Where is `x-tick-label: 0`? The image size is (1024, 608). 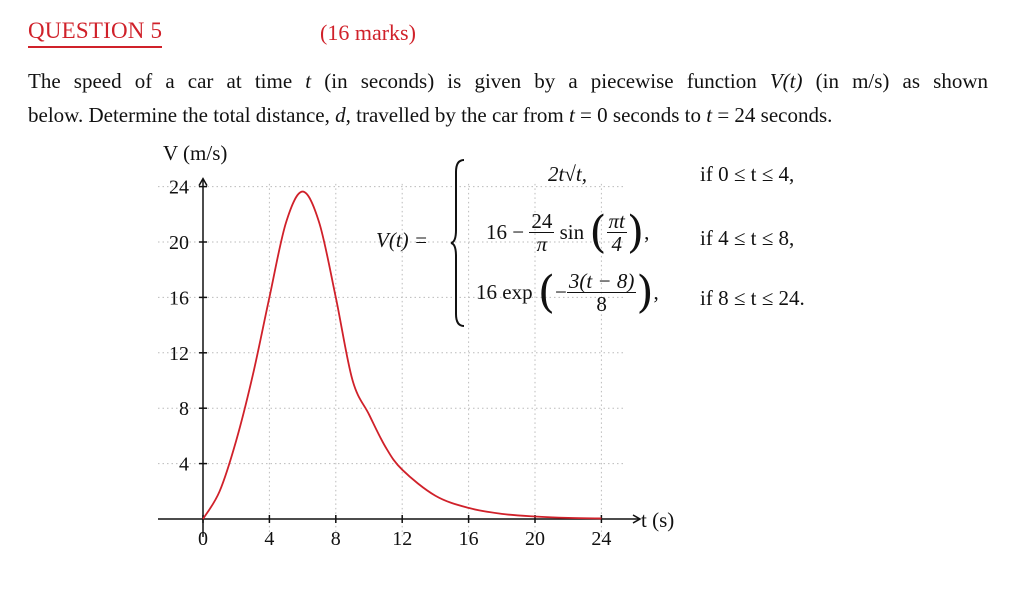 x-tick-label: 0 is located at coordinates (203, 539).